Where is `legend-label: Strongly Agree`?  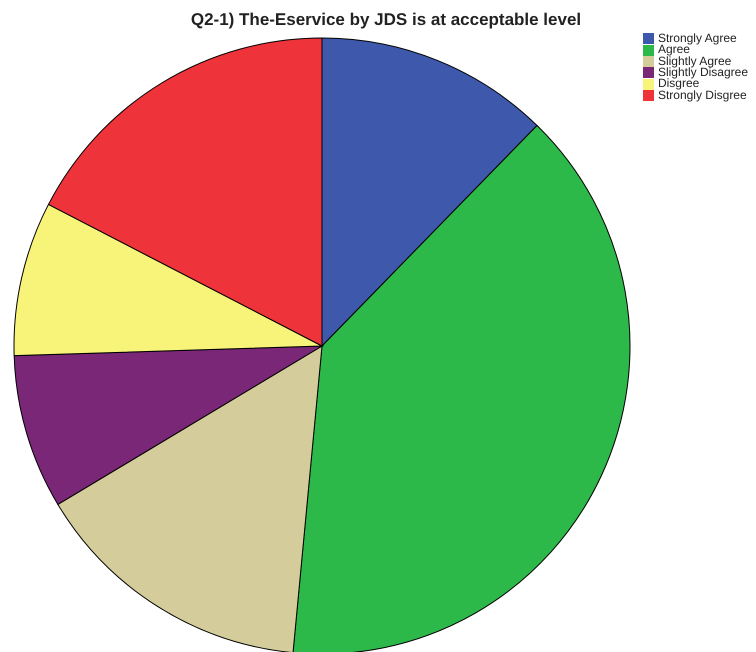
legend-label: Strongly Agree is located at coordinates (697, 38).